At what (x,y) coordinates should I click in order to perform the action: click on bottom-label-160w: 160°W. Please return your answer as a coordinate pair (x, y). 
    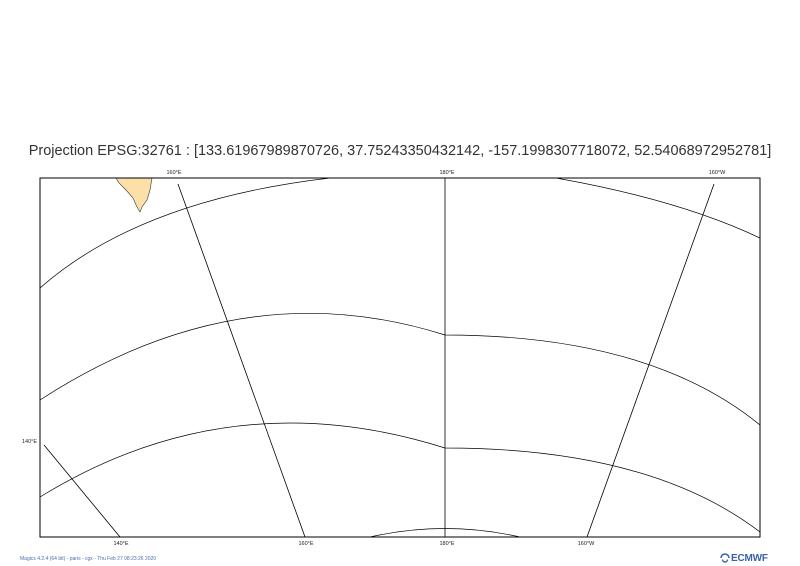
    Looking at the image, I should click on (586, 544).